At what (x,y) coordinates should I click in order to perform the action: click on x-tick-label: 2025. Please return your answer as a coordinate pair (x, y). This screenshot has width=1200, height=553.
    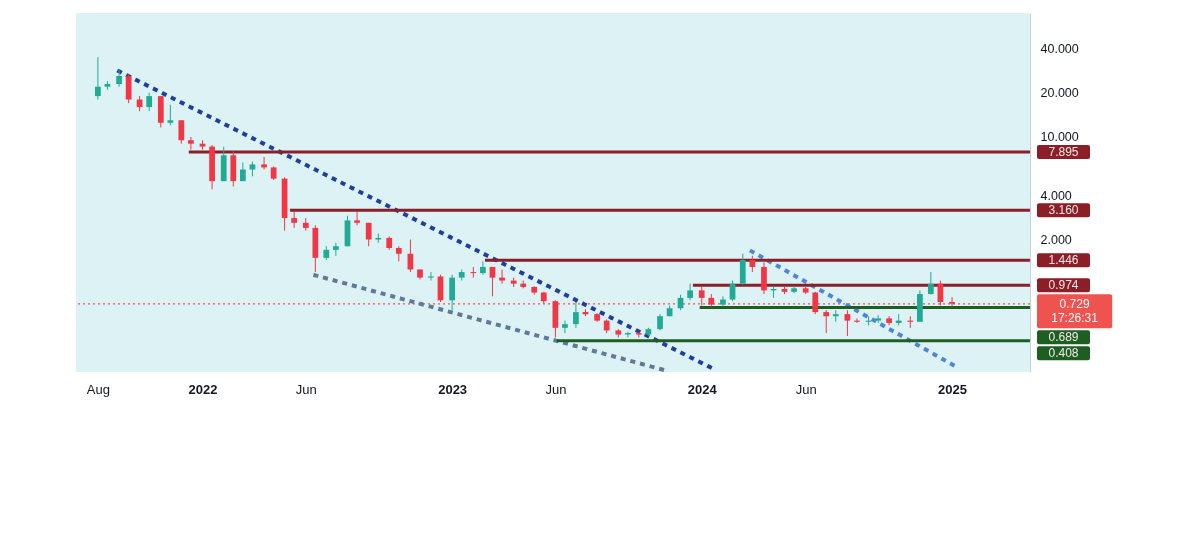
    Looking at the image, I should click on (952, 389).